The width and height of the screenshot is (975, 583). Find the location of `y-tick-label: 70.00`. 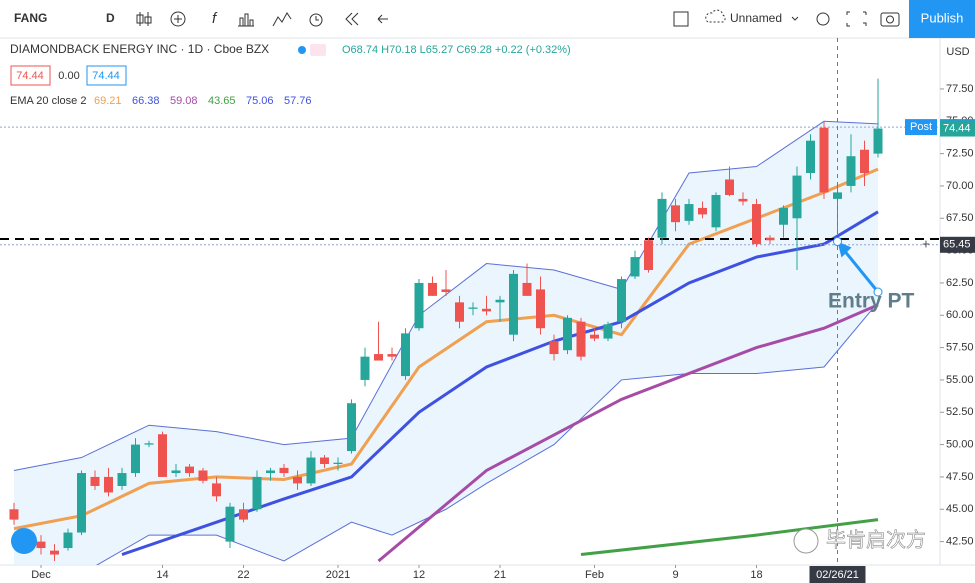

y-tick-label: 70.00 is located at coordinates (960, 186).